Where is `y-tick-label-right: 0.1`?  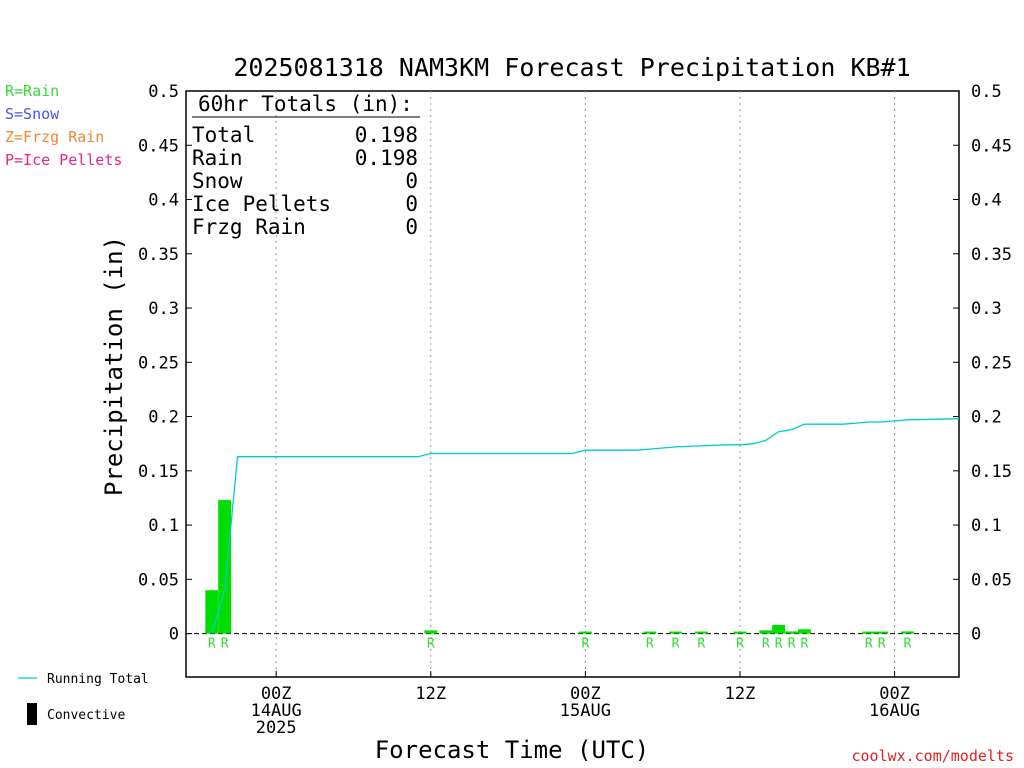
y-tick-label-right: 0.1 is located at coordinates (986, 526).